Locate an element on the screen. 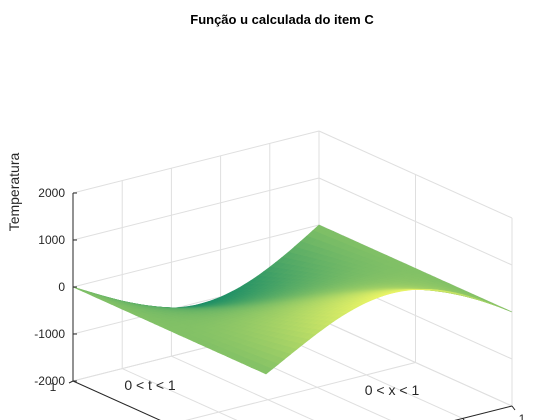  x-axis-line is located at coordinates (483, 412).